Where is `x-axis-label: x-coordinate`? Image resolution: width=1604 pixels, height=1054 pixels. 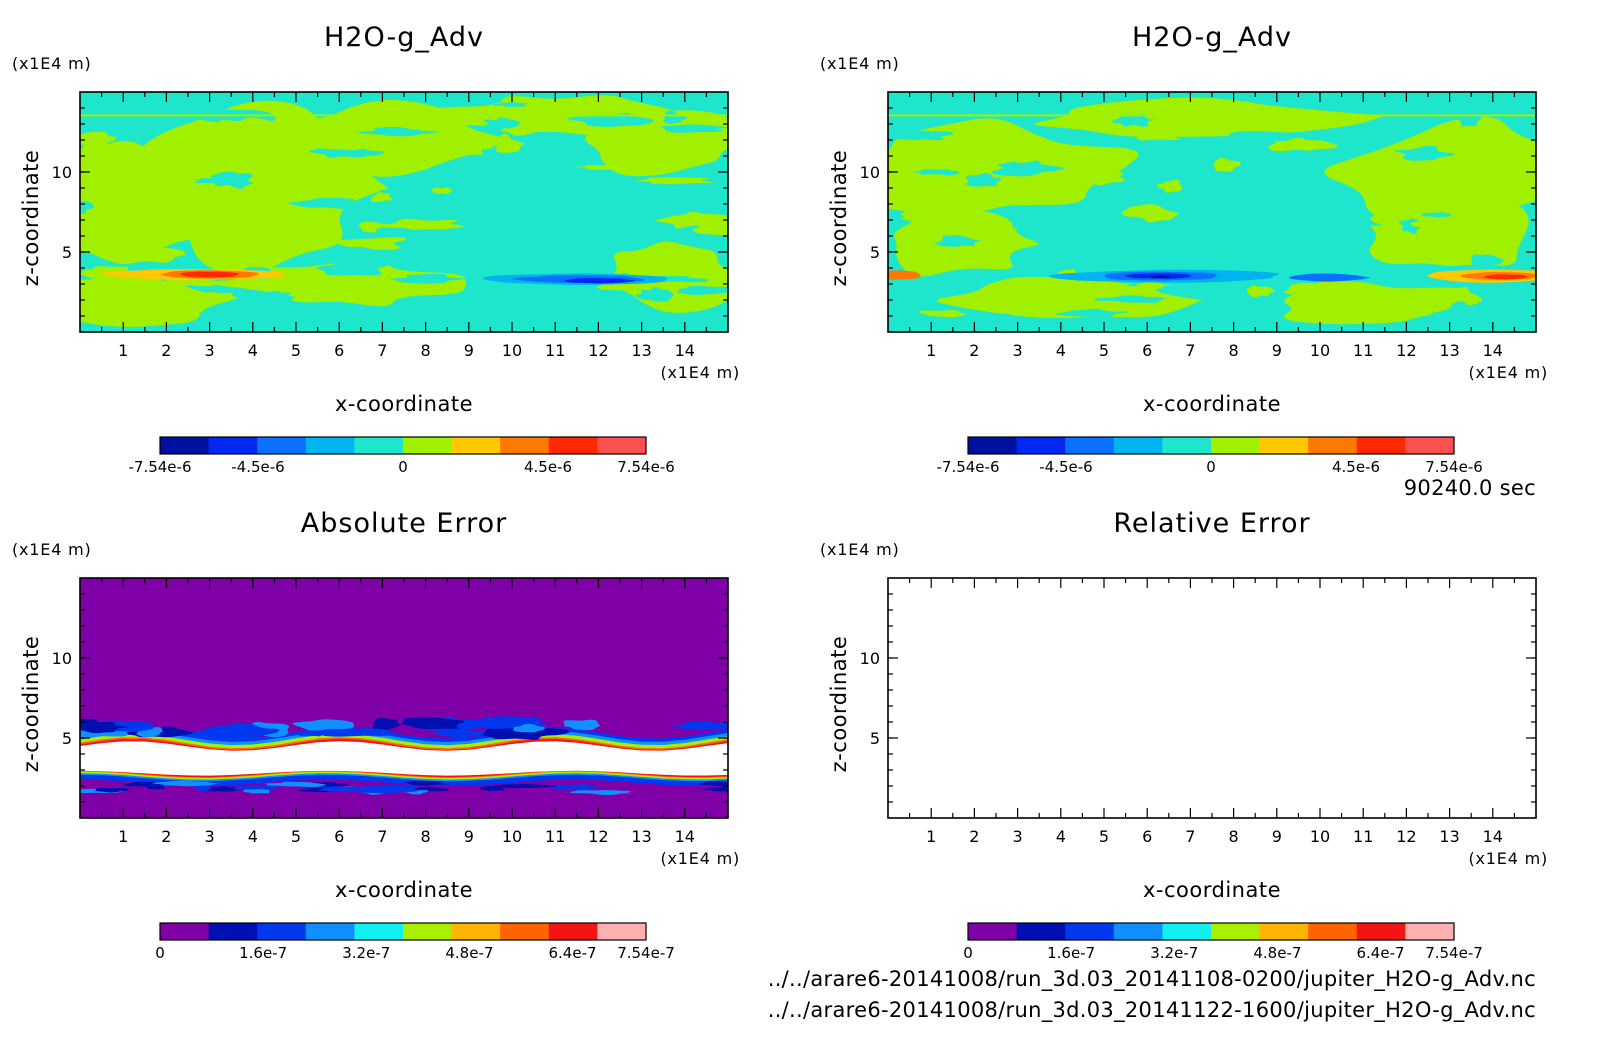 x-axis-label: x-coordinate is located at coordinates (1212, 404).